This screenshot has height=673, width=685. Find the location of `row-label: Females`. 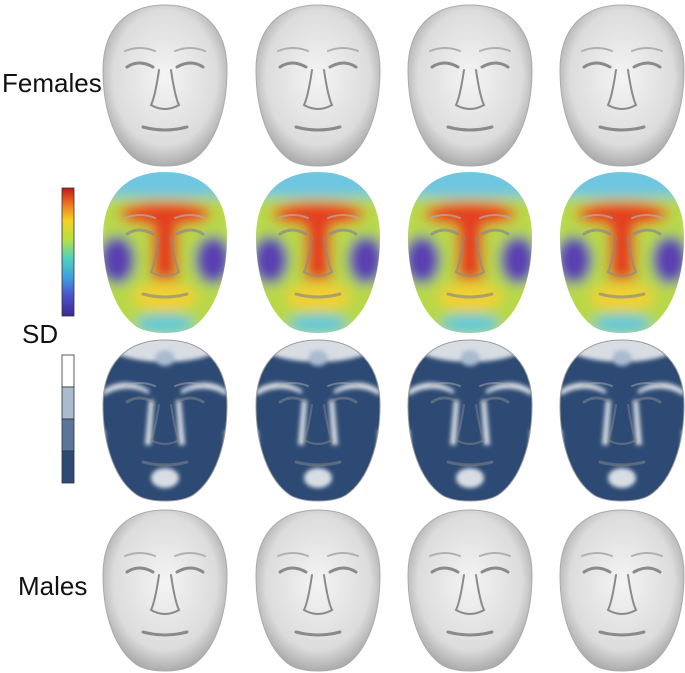

row-label: Females is located at coordinates (52, 83).